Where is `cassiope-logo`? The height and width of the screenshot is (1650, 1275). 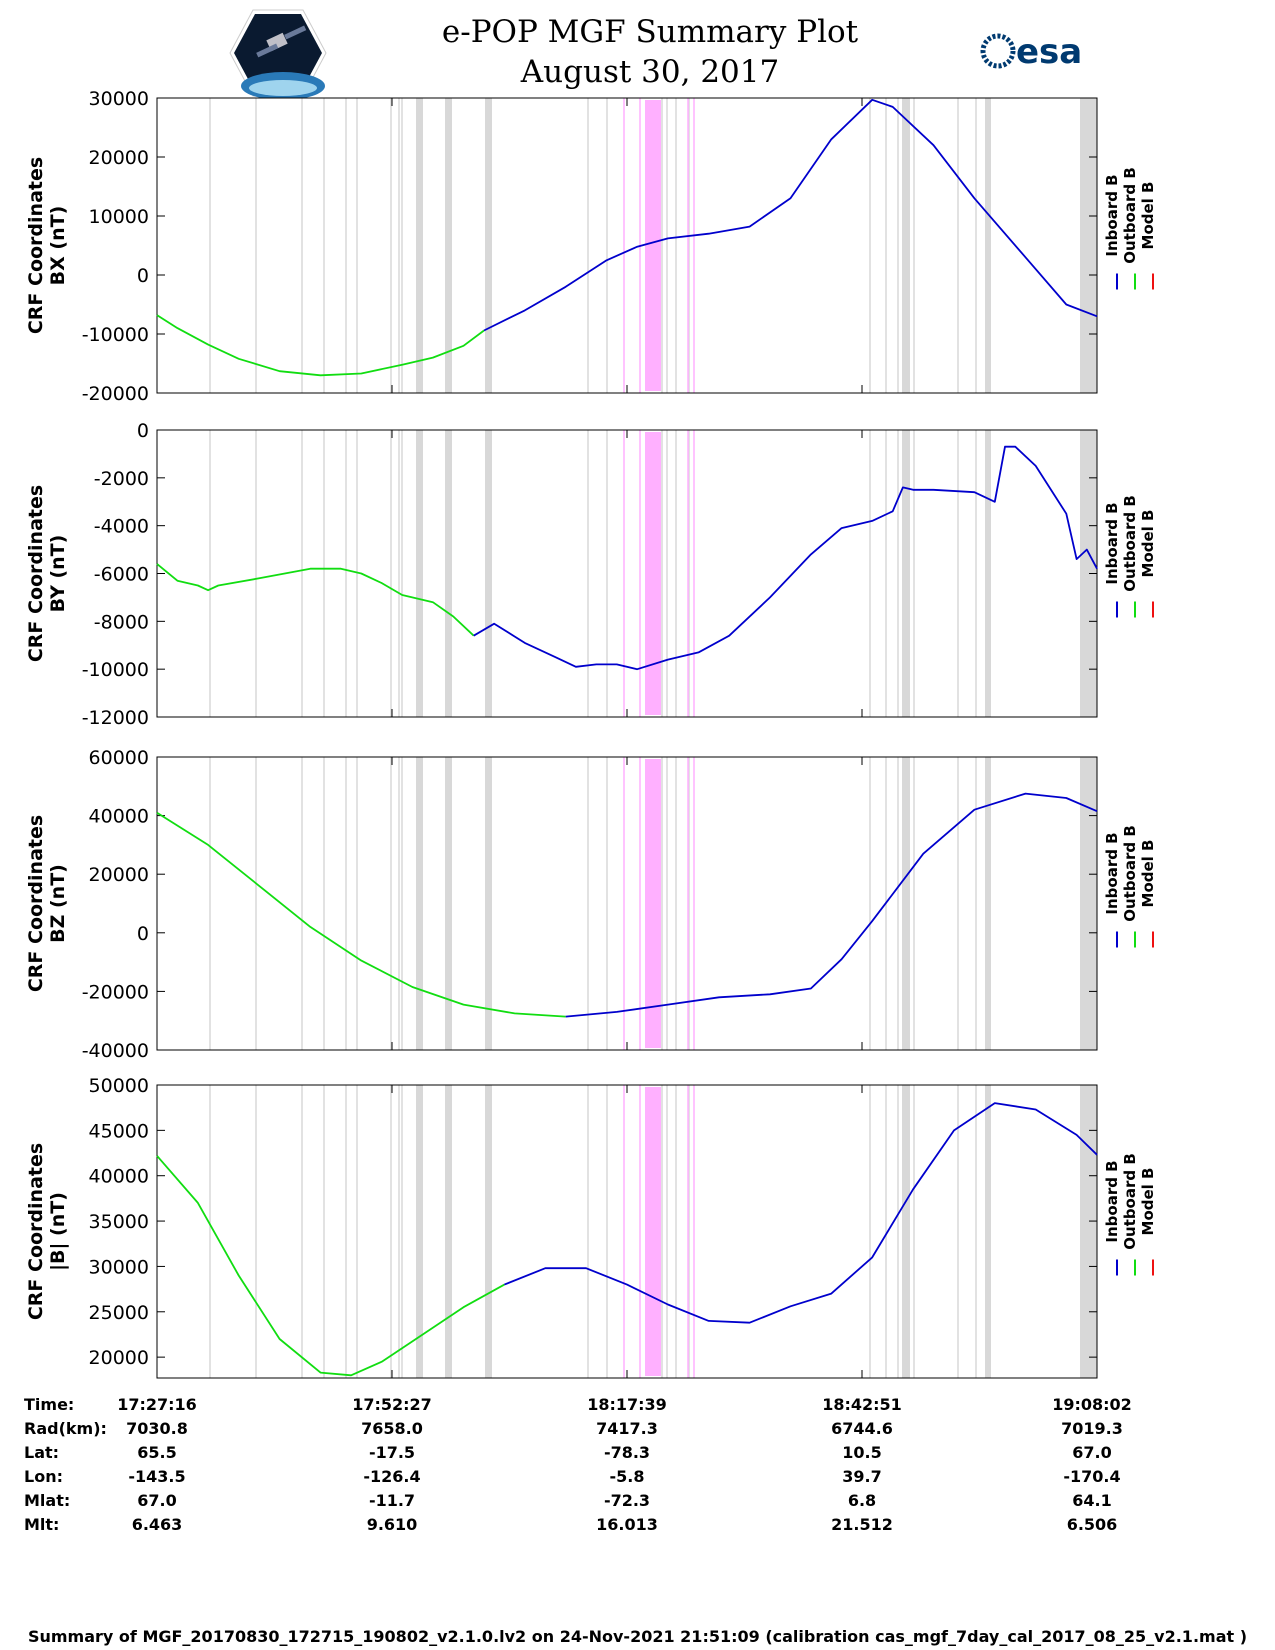 cassiope-logo is located at coordinates (278, 53).